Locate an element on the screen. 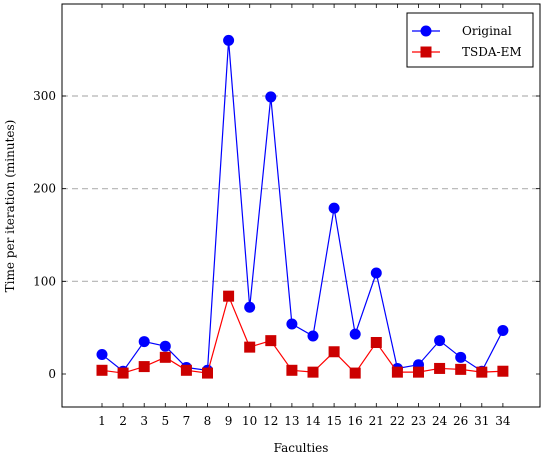 The width and height of the screenshot is (550, 458). xtick-label-10: 10 is located at coordinates (249, 421).